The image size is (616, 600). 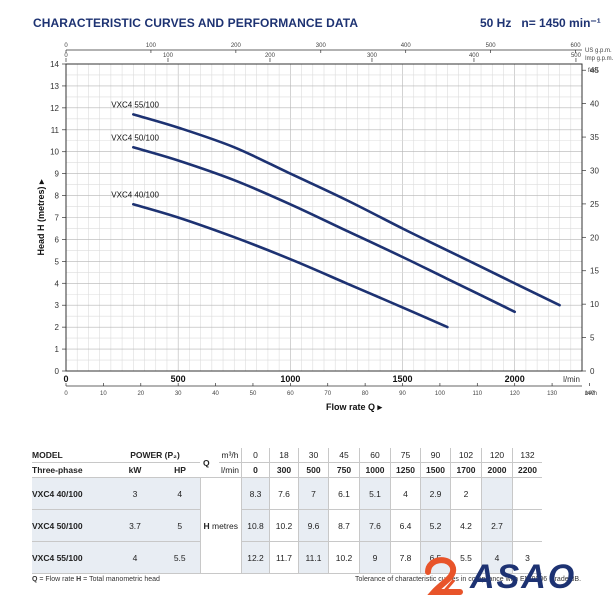 I want to click on y-tick-label: 8, so click(x=57, y=196).